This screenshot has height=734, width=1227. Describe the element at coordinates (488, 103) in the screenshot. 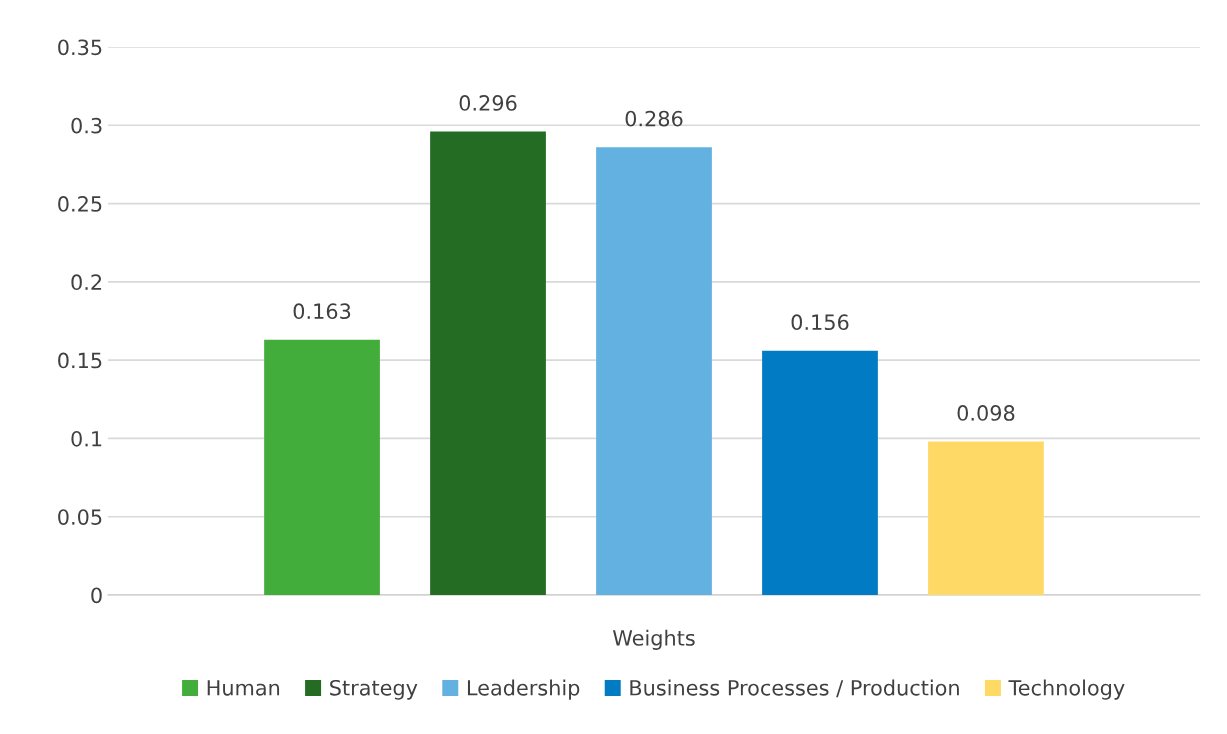

I see `data-label: 0.296` at that location.